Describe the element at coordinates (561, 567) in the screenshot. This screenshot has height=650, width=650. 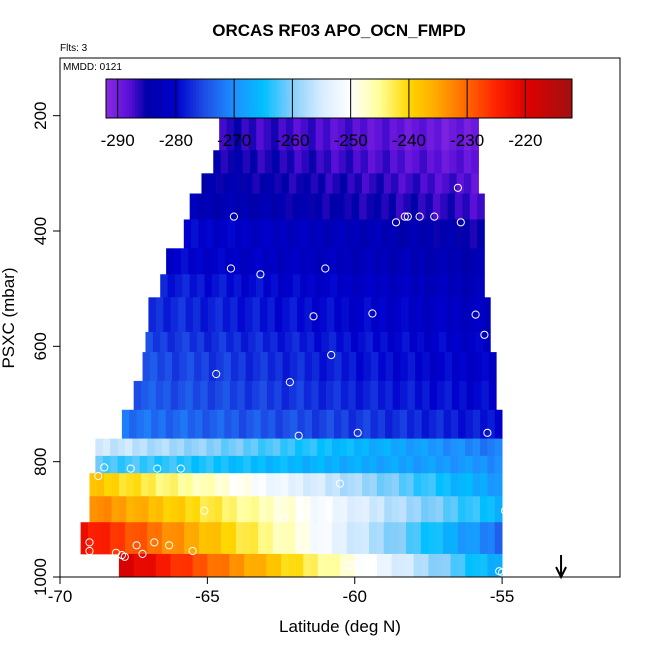
I see `down-arrow-icon` at that location.